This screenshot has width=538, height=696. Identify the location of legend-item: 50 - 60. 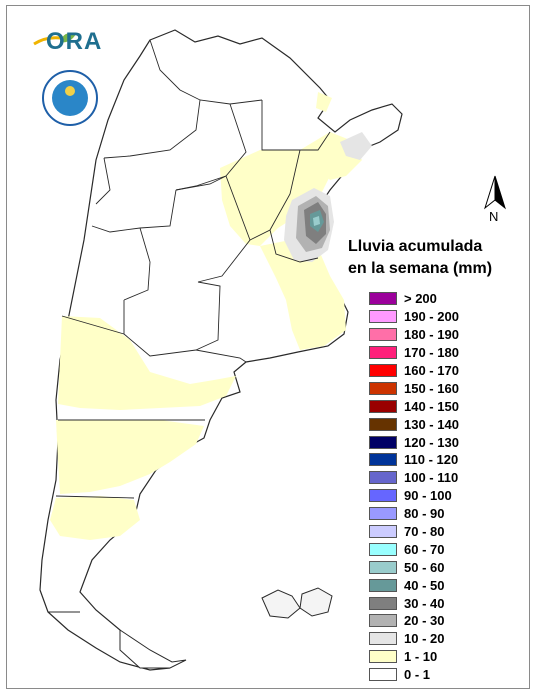
(414, 567).